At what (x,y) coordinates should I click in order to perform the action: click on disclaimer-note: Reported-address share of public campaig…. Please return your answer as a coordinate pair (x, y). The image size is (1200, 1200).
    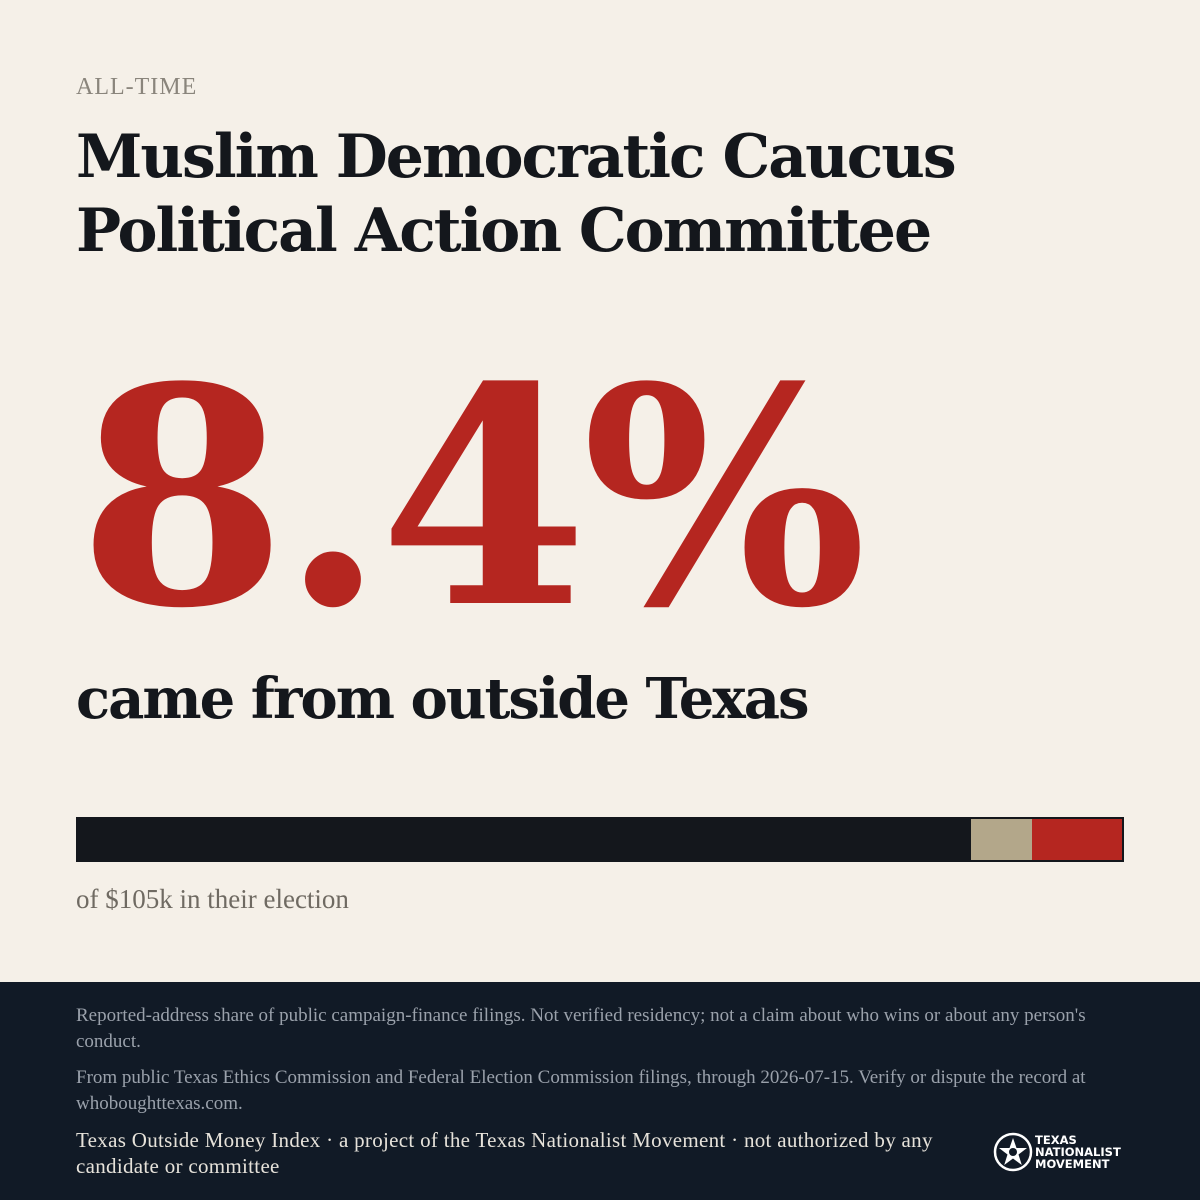
    Looking at the image, I should click on (581, 1028).